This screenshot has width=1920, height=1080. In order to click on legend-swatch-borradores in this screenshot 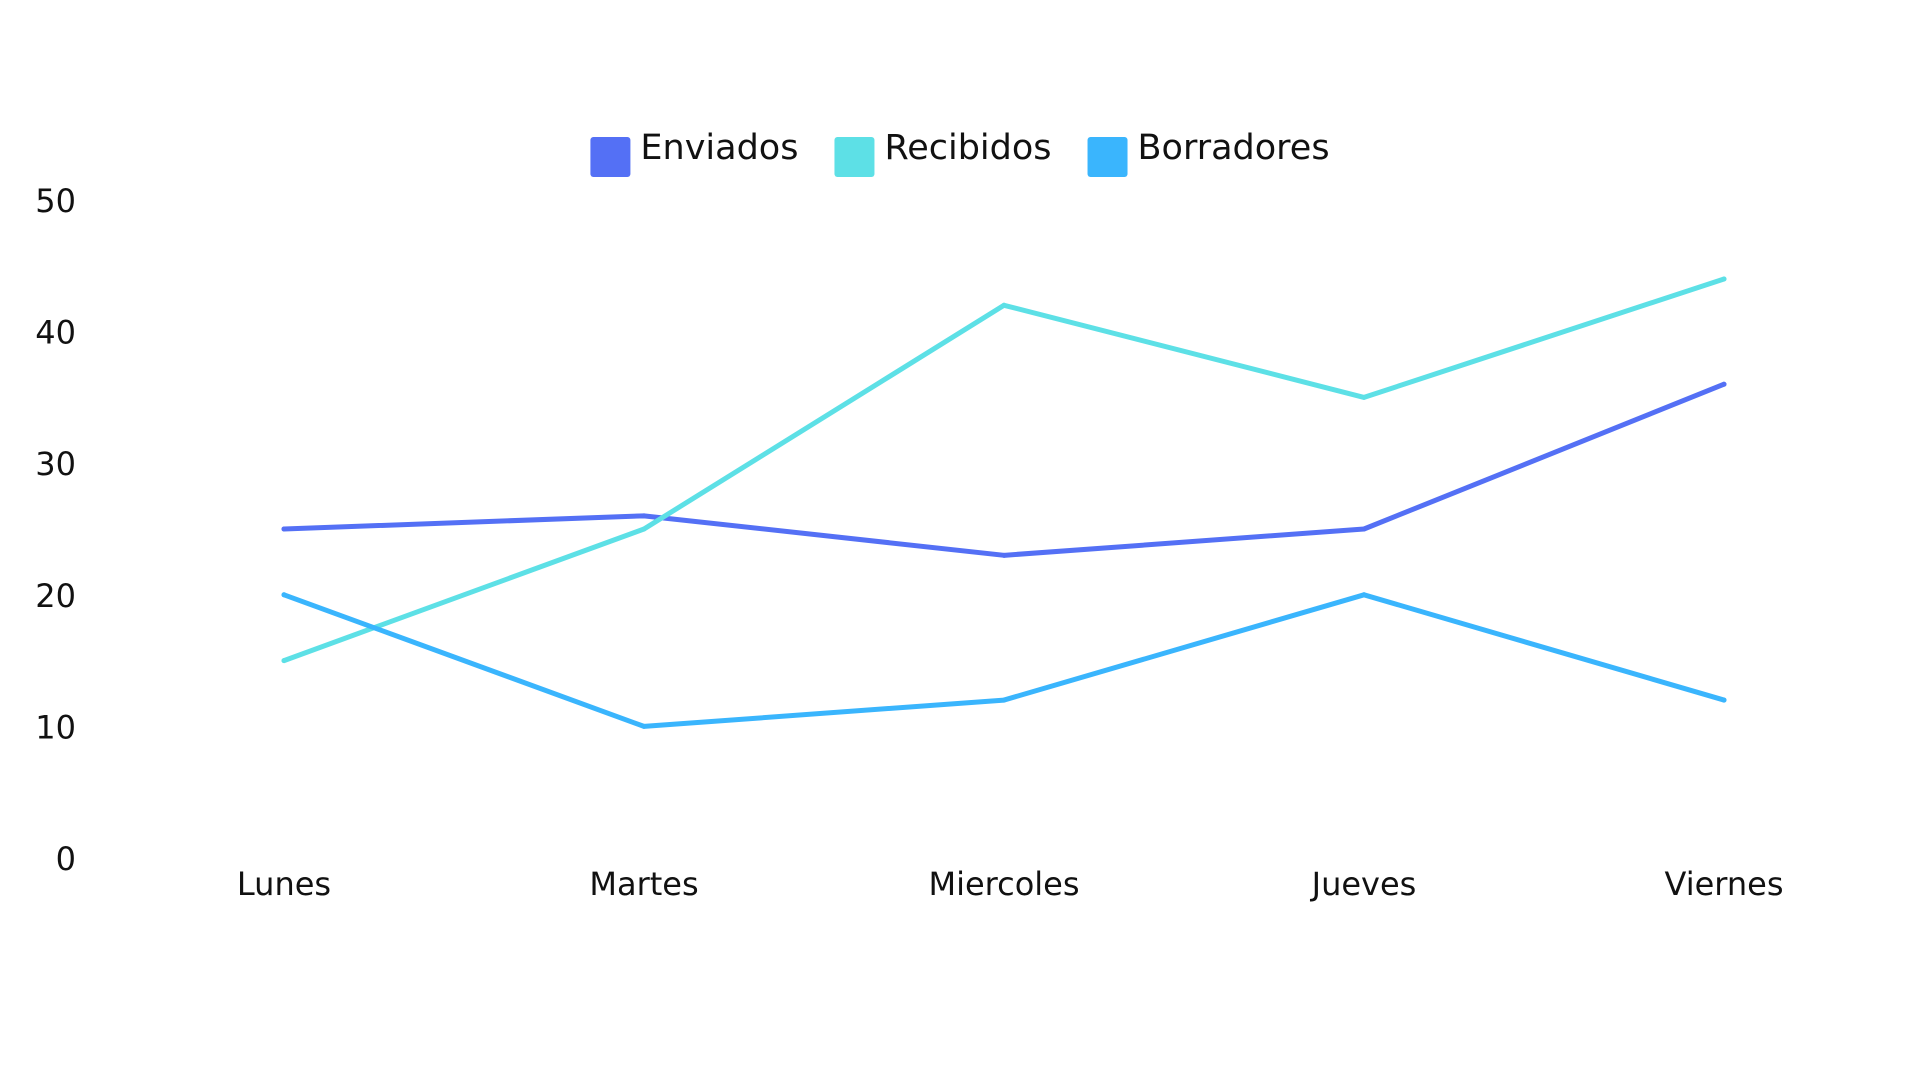, I will do `click(1107, 157)`.